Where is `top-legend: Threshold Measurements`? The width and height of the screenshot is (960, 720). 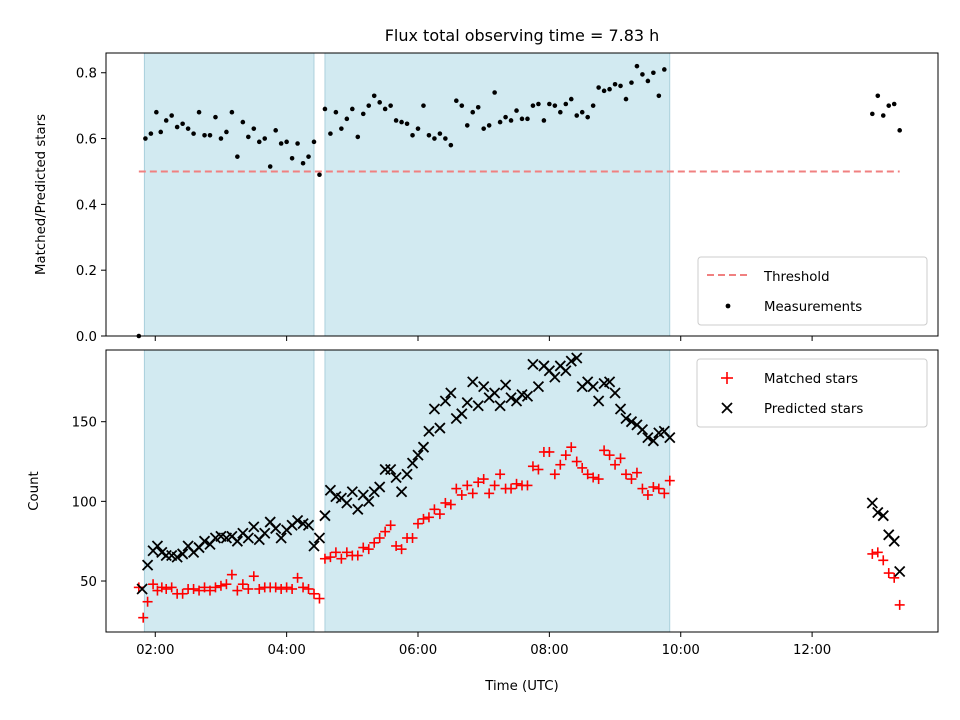 top-legend: Threshold Measurements is located at coordinates (812, 291).